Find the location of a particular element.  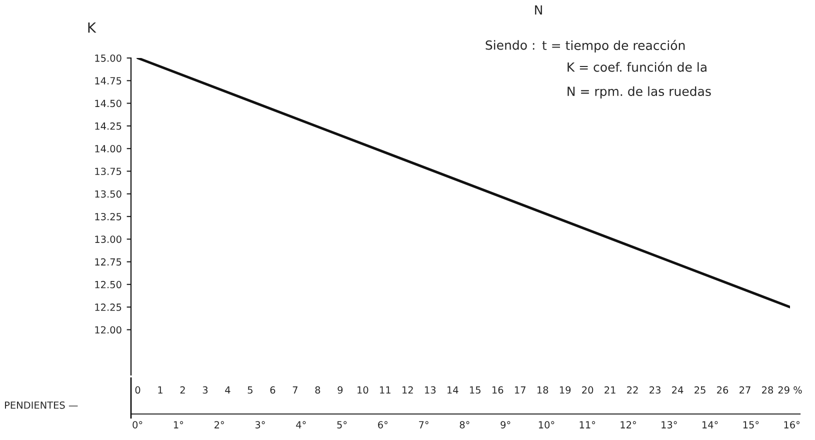

y-tick-label: 14.50 is located at coordinates (108, 104).